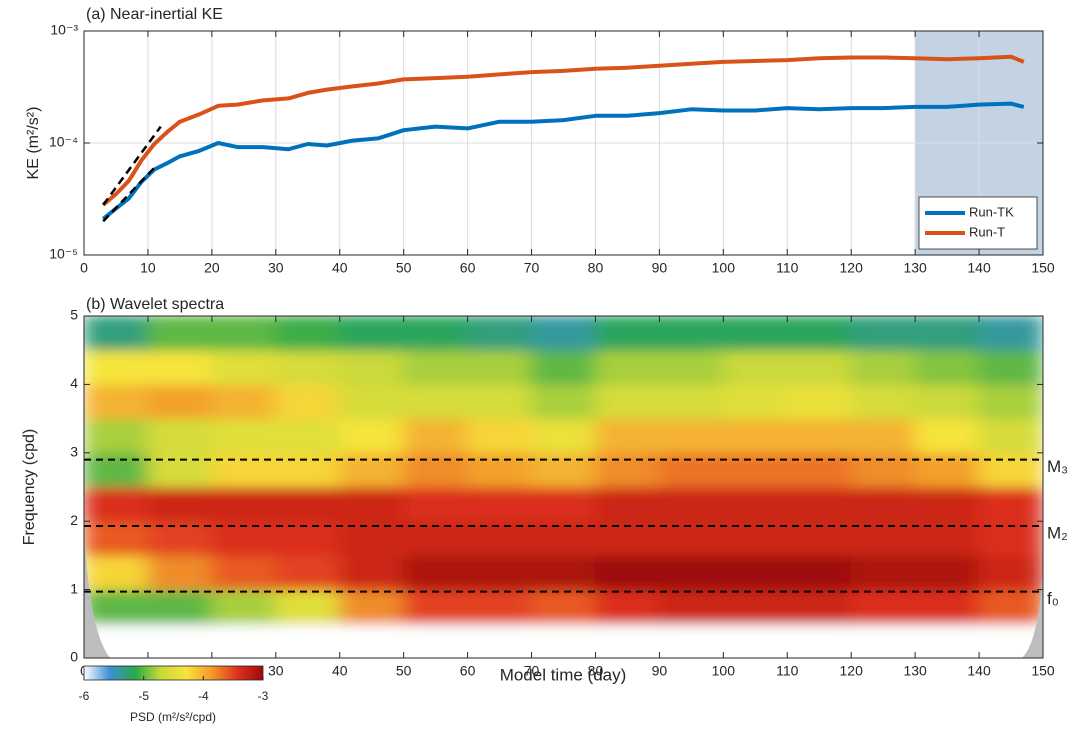 This screenshot has height=731, width=1074. What do you see at coordinates (64, 30) in the screenshot?
I see `y-tick-label: 10⁻³` at bounding box center [64, 30].